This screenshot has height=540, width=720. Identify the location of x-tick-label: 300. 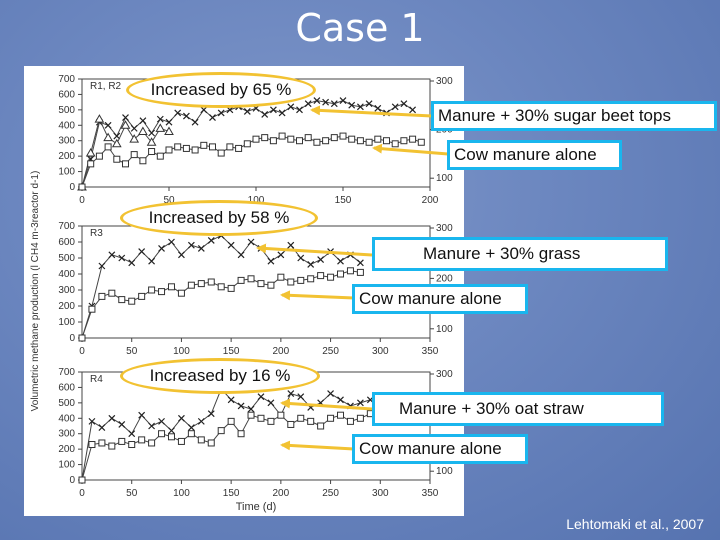
(380, 493).